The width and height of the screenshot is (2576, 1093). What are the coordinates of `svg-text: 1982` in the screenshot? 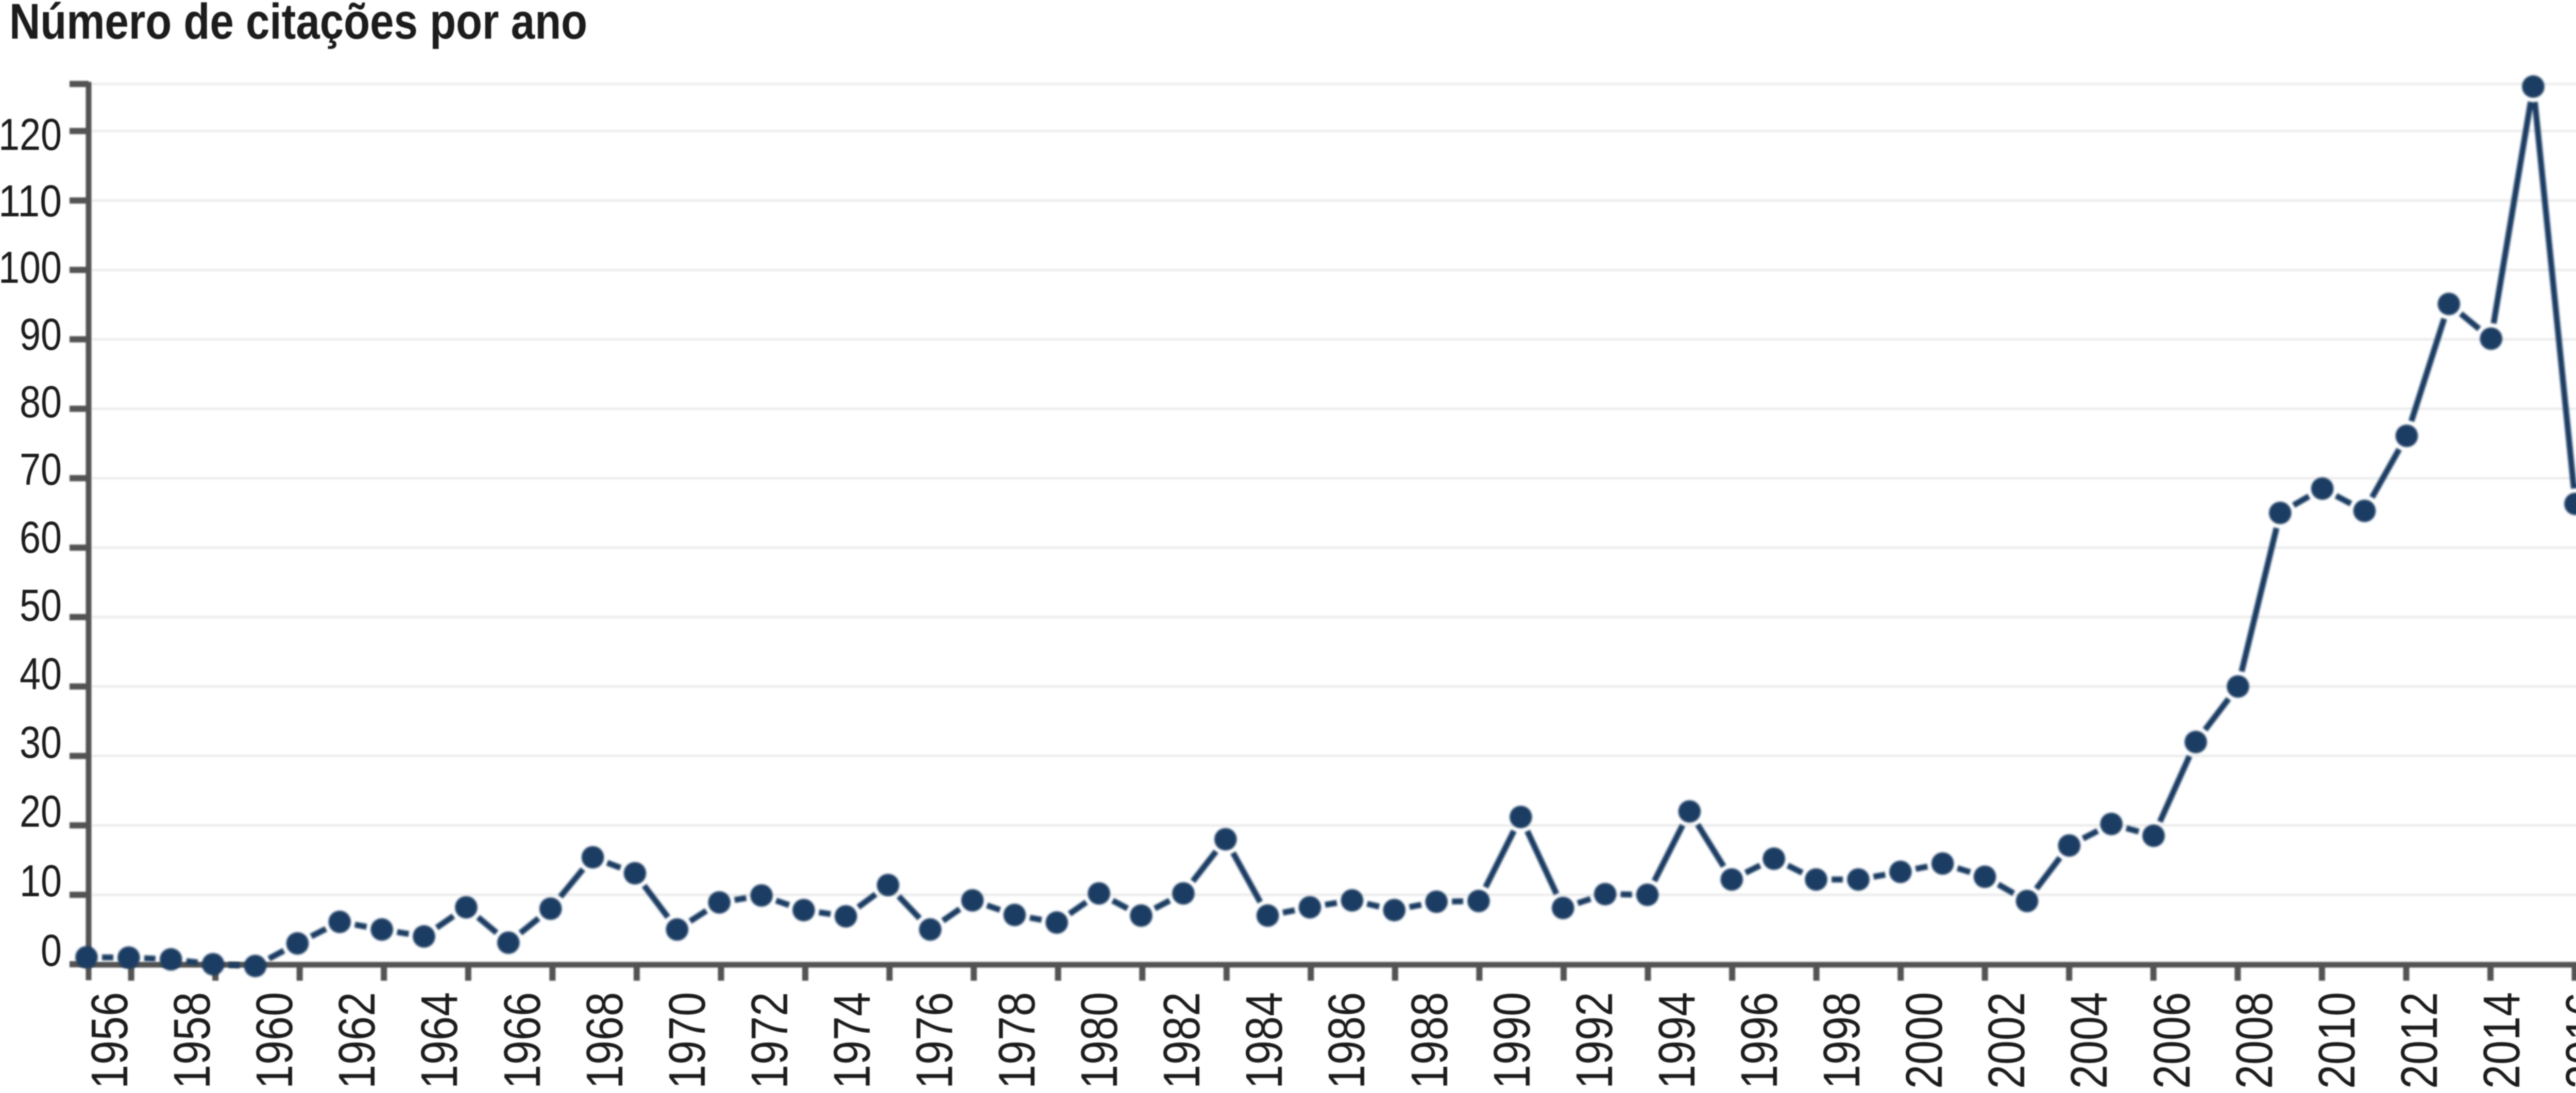 It's located at (1182, 1040).